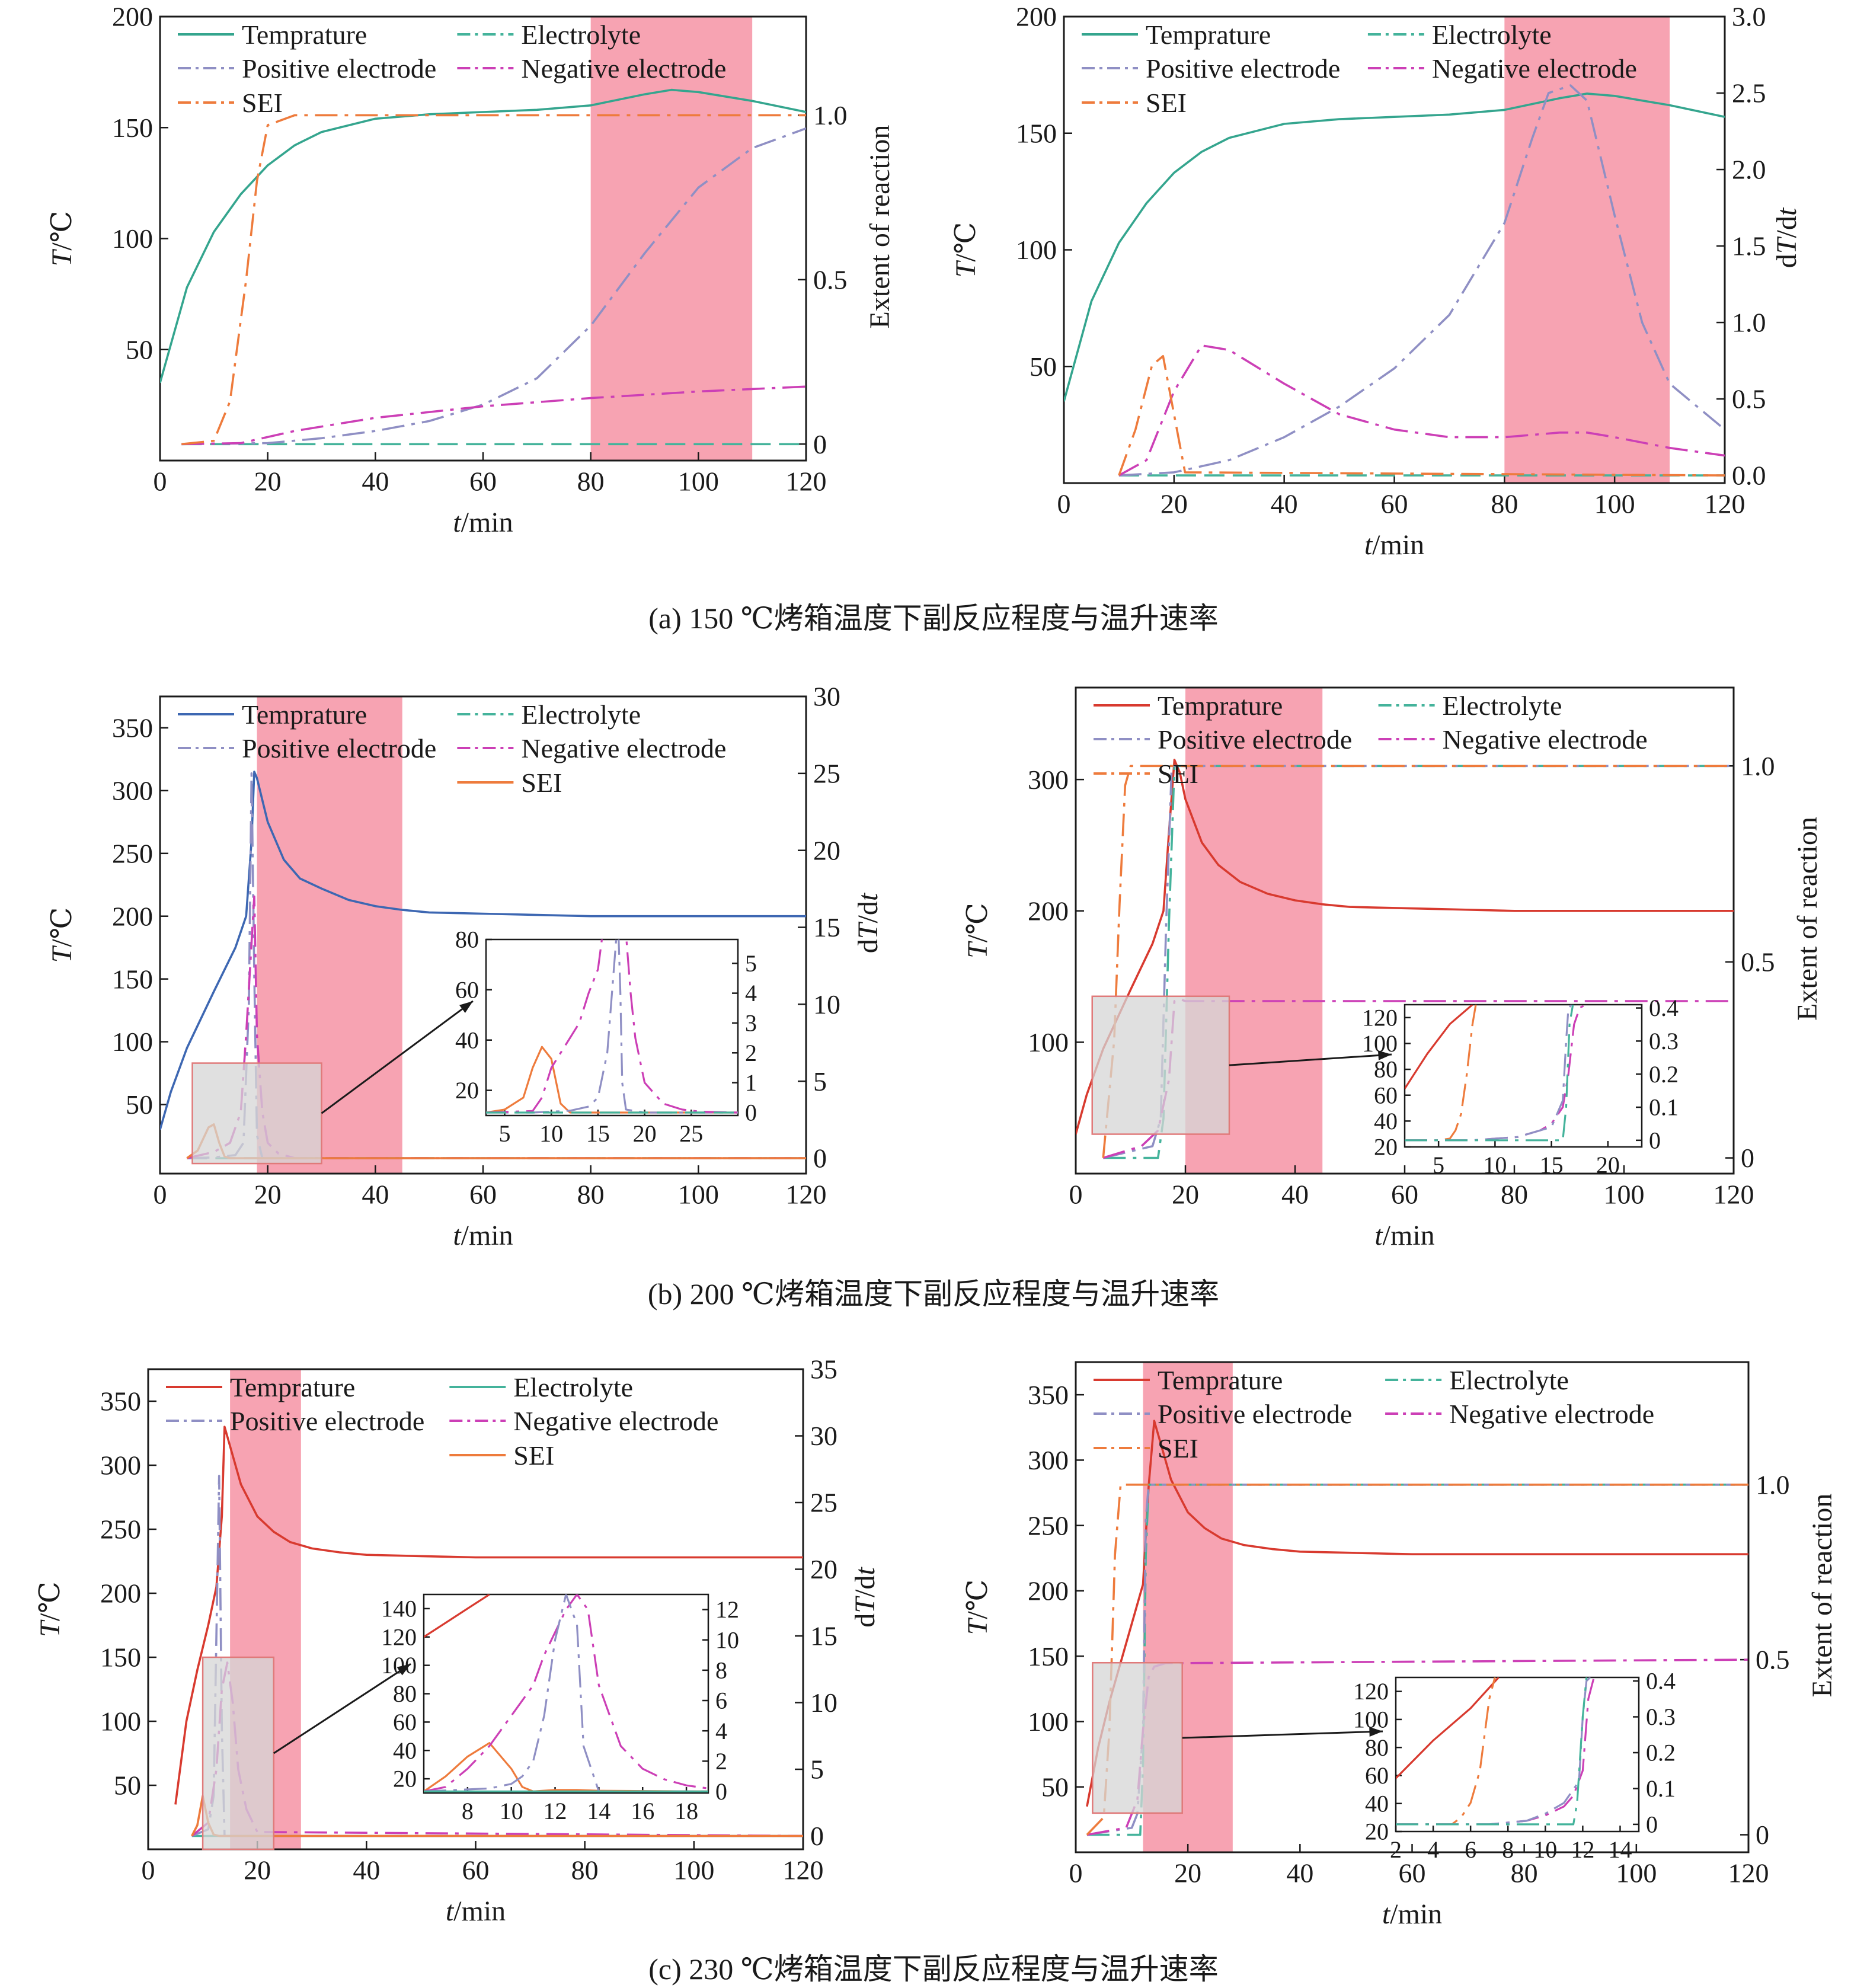 The width and height of the screenshot is (1867, 1988). I want to click on series-negative, so click(1422, 410).